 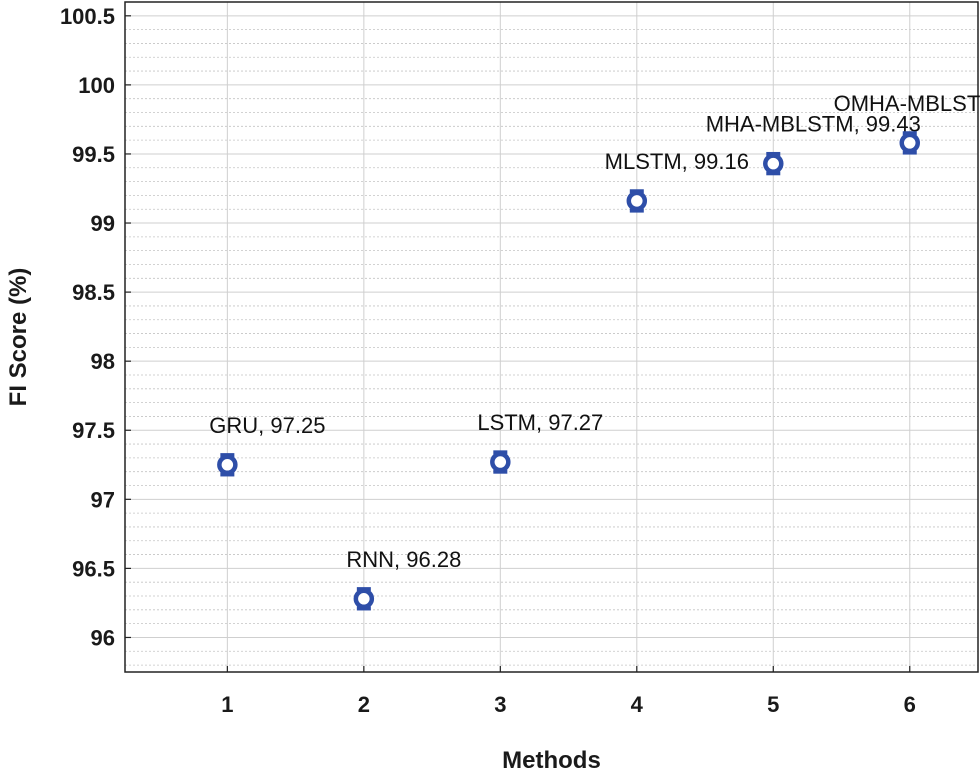 I want to click on y-axis-title: FI Score (%), so click(x=18, y=337).